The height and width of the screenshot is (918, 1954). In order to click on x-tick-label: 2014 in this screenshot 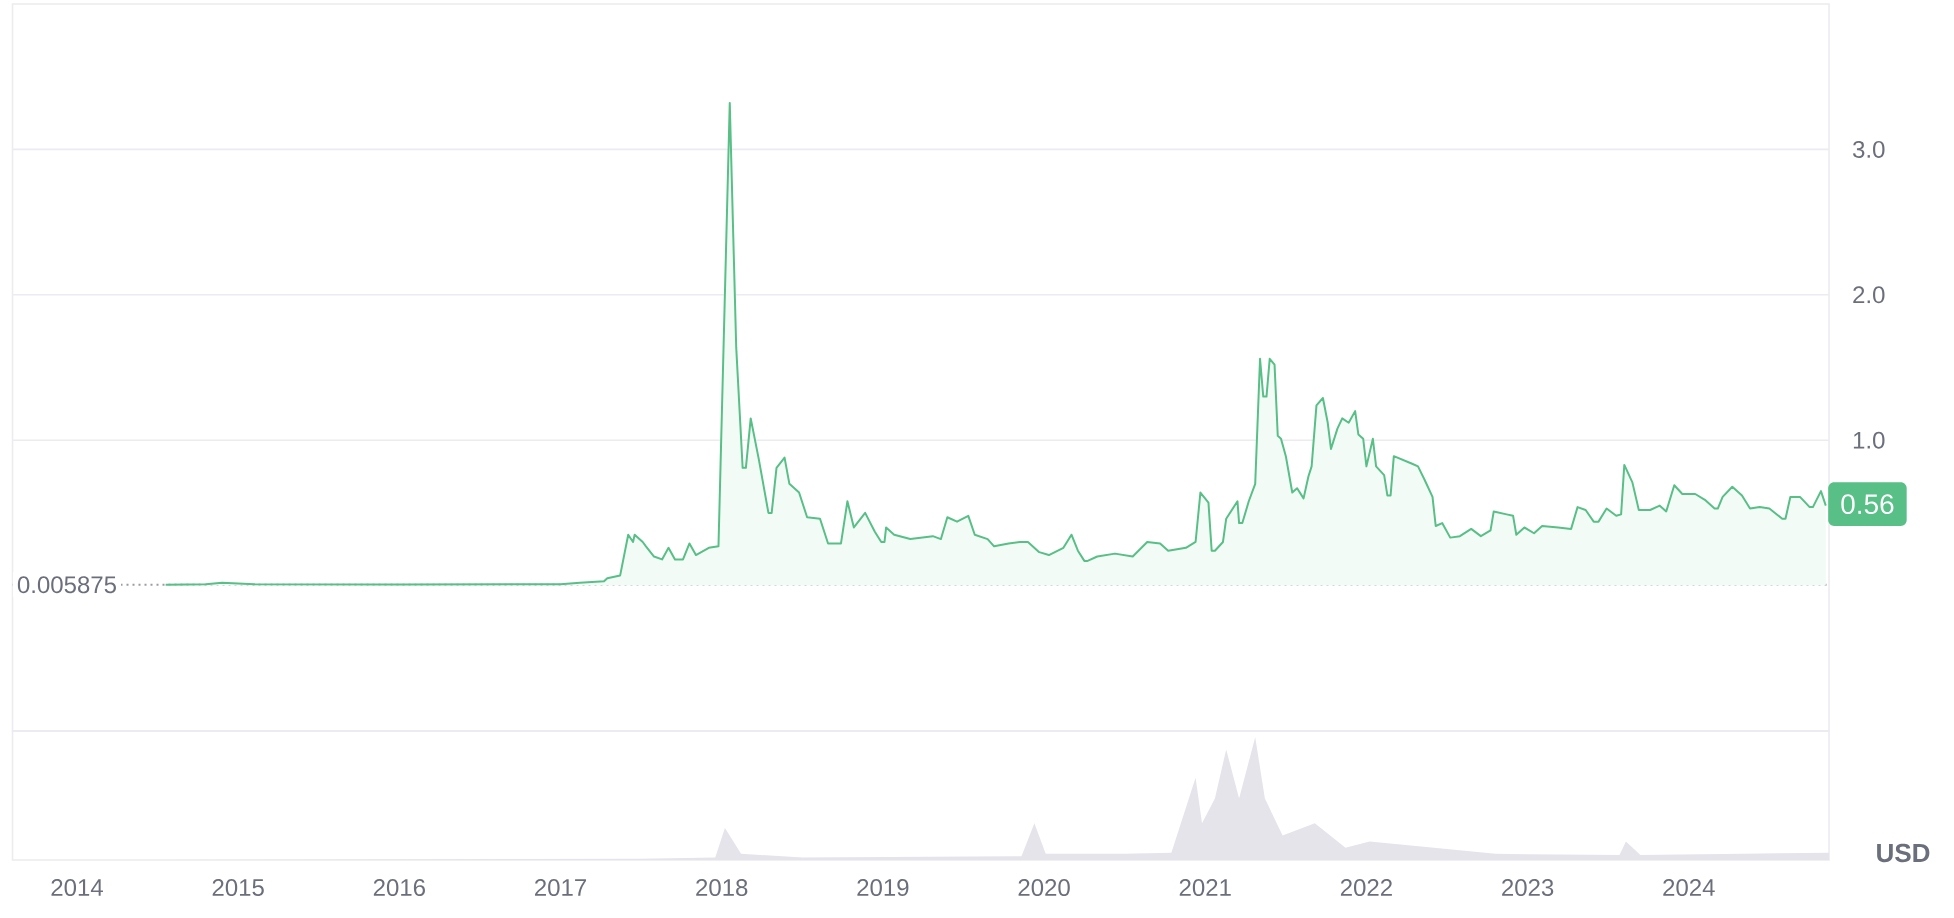, I will do `click(77, 888)`.